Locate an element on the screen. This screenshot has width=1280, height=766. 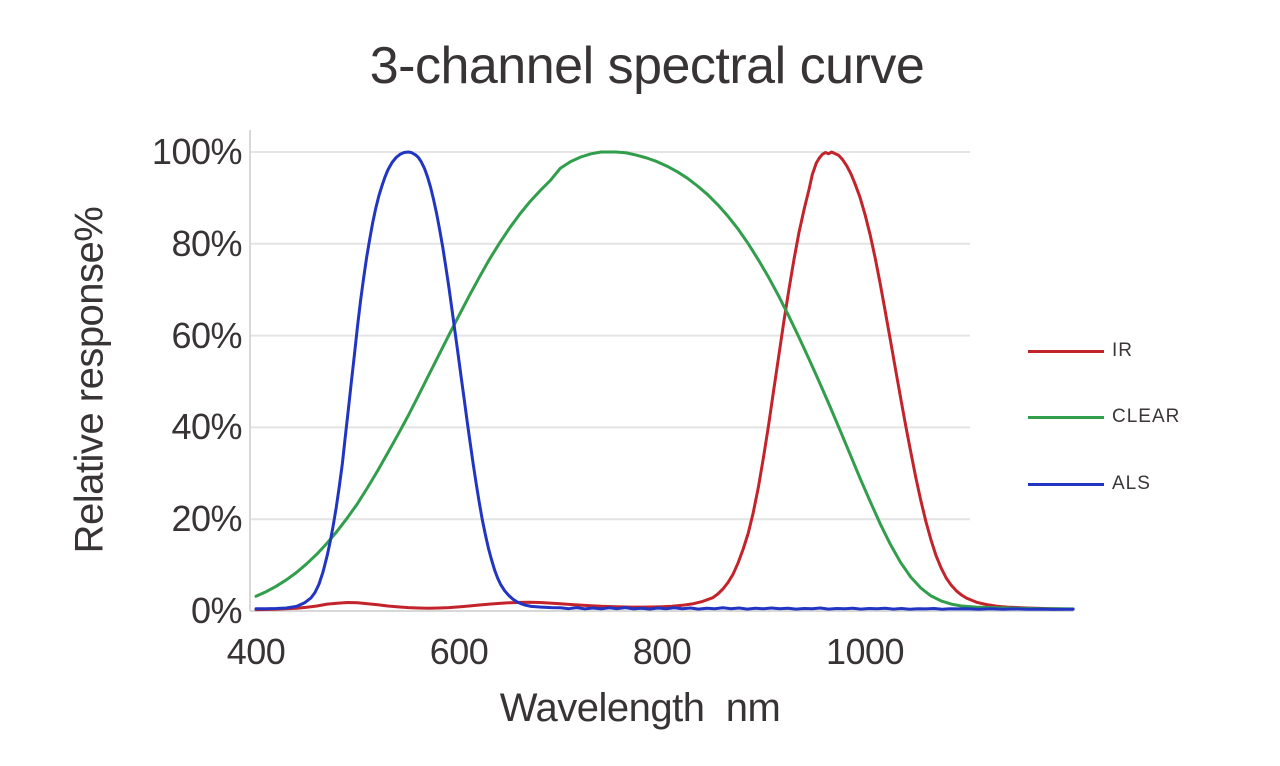
legend-item-ir: IR is located at coordinates (1080, 351).